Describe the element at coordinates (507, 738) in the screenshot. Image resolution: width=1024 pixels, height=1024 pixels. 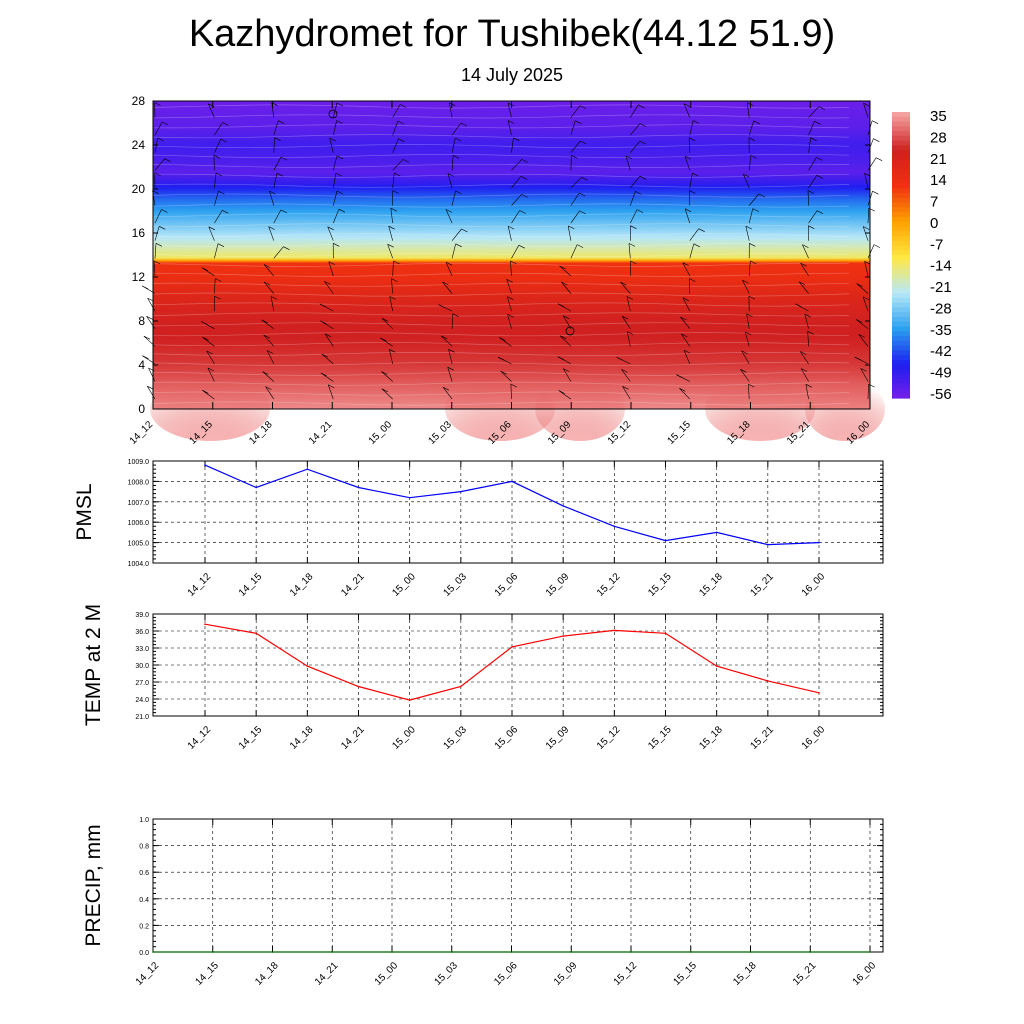
I see `x-tick-label: 15_06` at that location.